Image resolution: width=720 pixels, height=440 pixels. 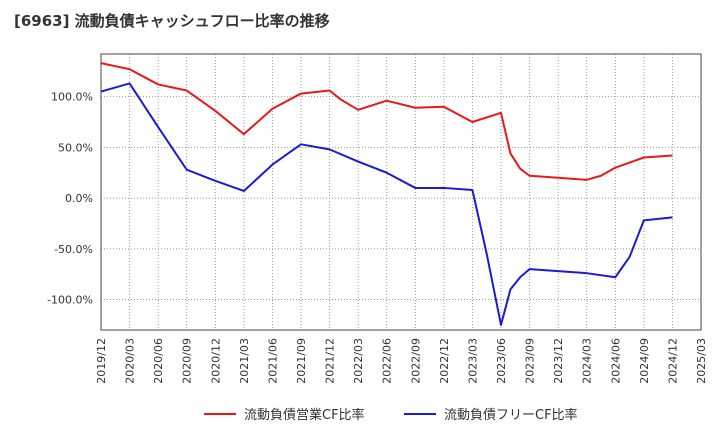 What do you see at coordinates (72, 97) in the screenshot?
I see `y-tick-label: 100.0%` at bounding box center [72, 97].